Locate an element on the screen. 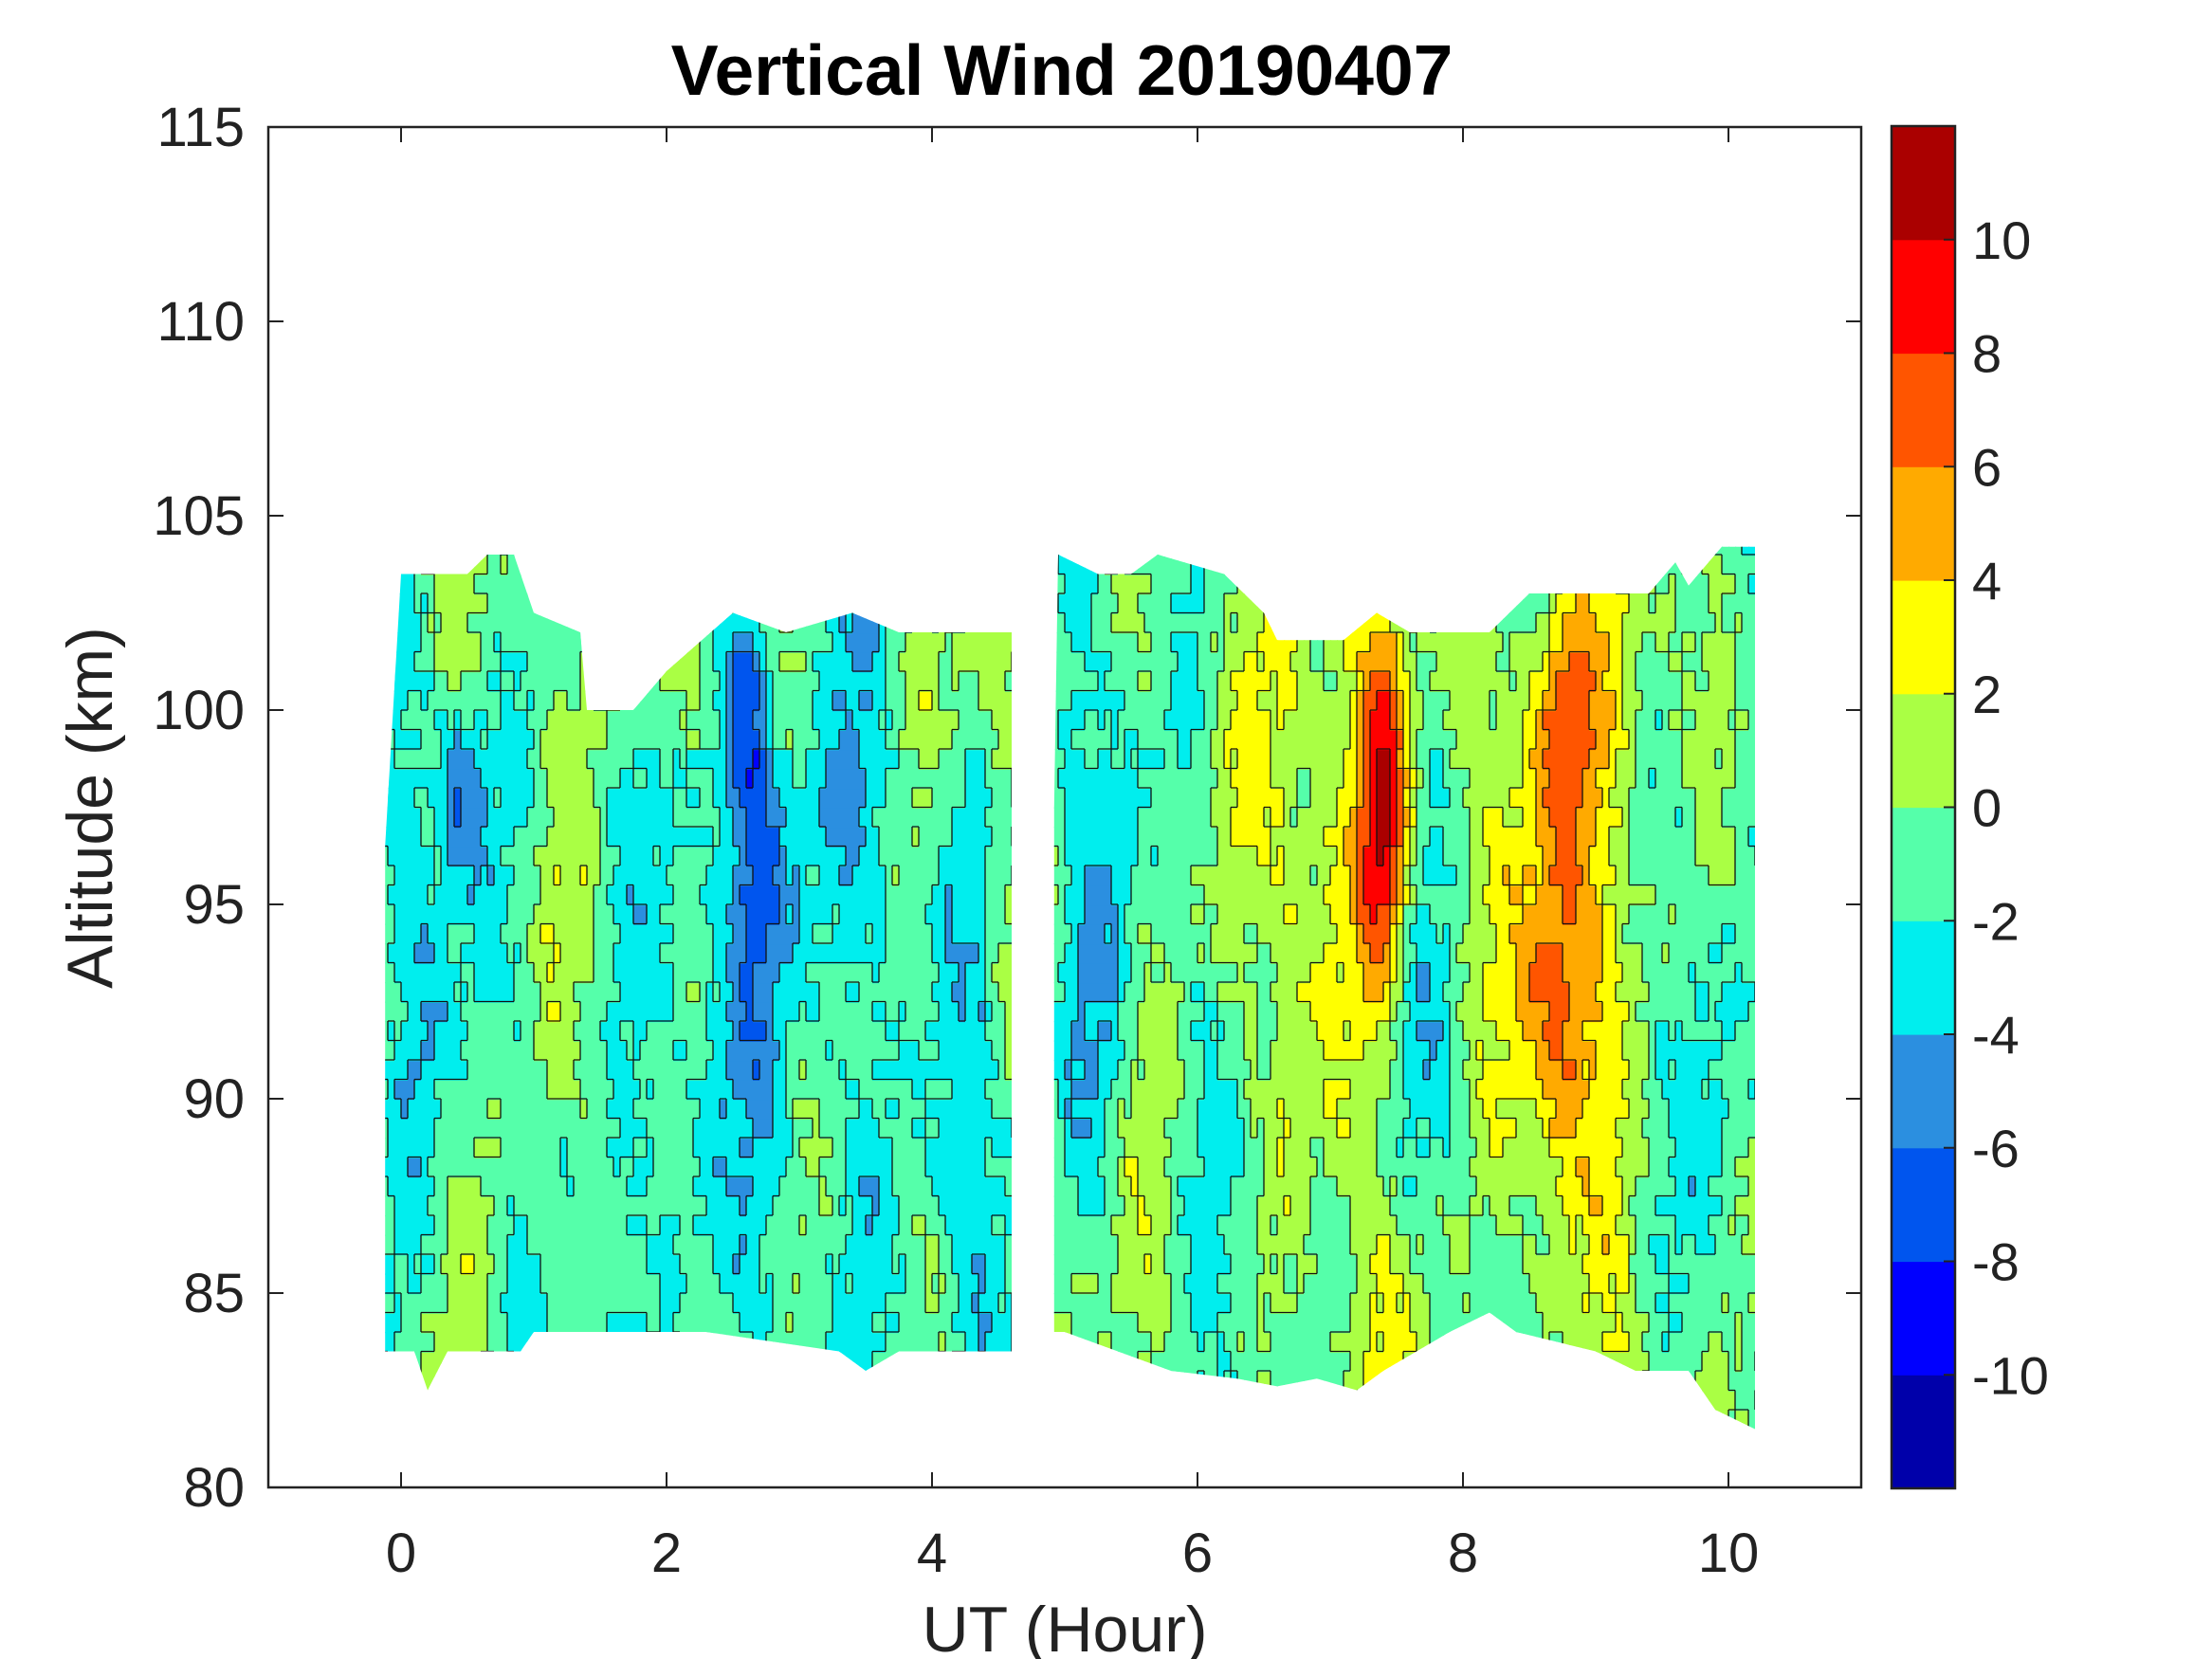  colorbar-tick-label: 2 is located at coordinates (1987, 694).